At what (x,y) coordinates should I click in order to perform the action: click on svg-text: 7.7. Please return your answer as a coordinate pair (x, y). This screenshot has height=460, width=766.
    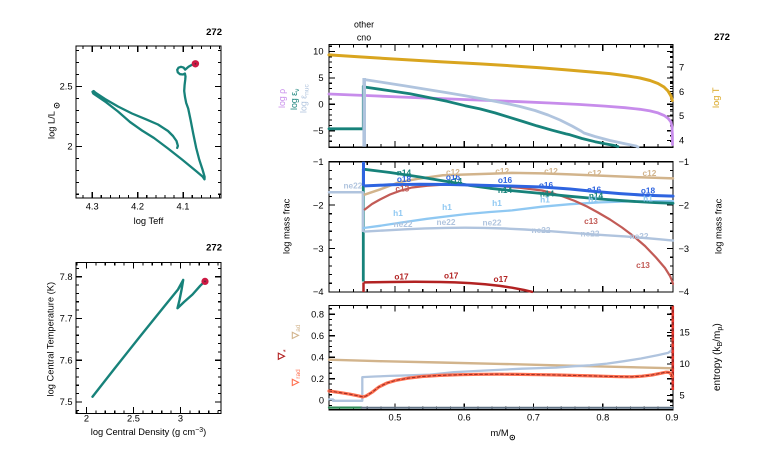
    Looking at the image, I should click on (66, 319).